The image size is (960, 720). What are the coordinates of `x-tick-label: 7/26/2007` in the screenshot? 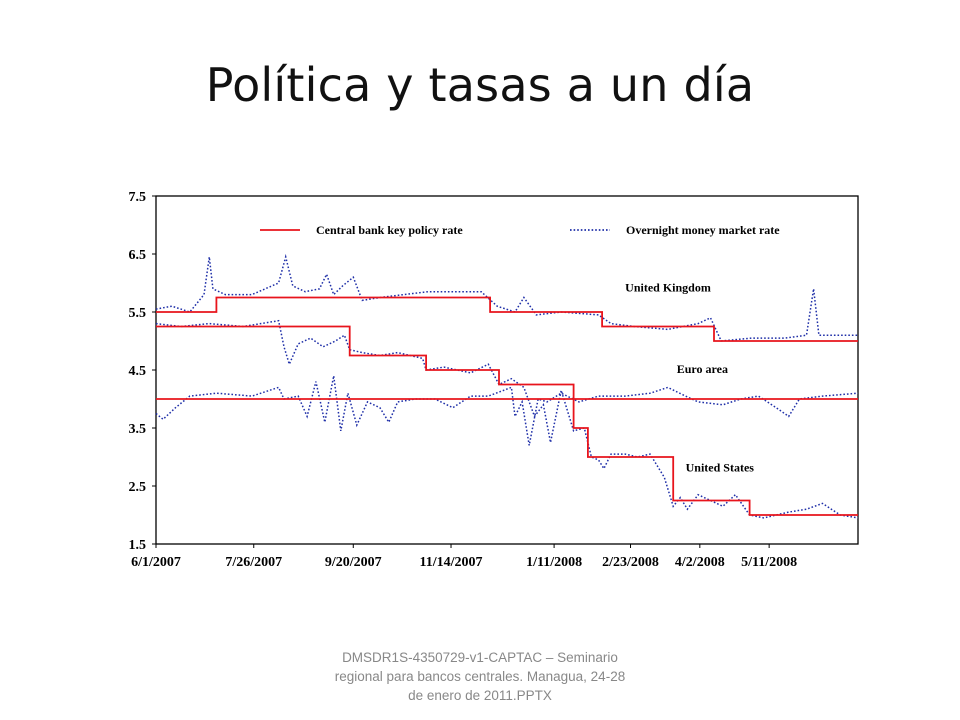 It's located at (253, 562).